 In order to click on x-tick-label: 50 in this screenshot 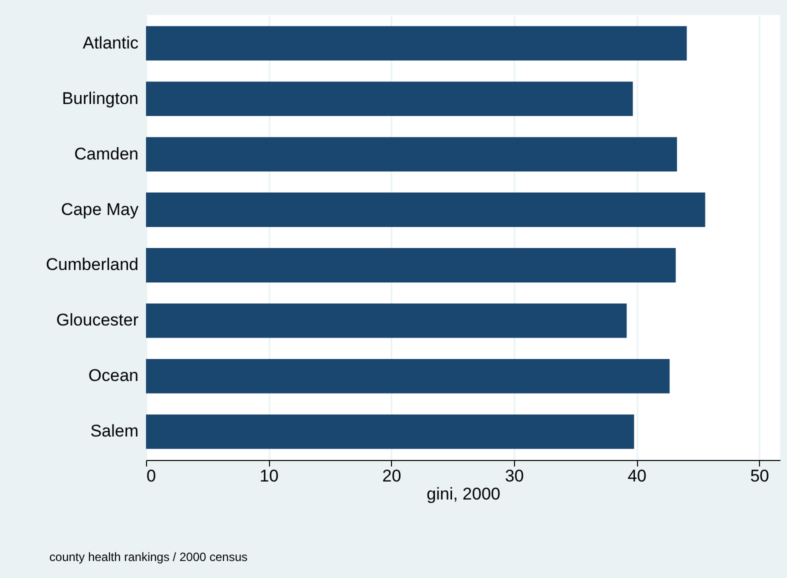, I will do `click(760, 476)`.